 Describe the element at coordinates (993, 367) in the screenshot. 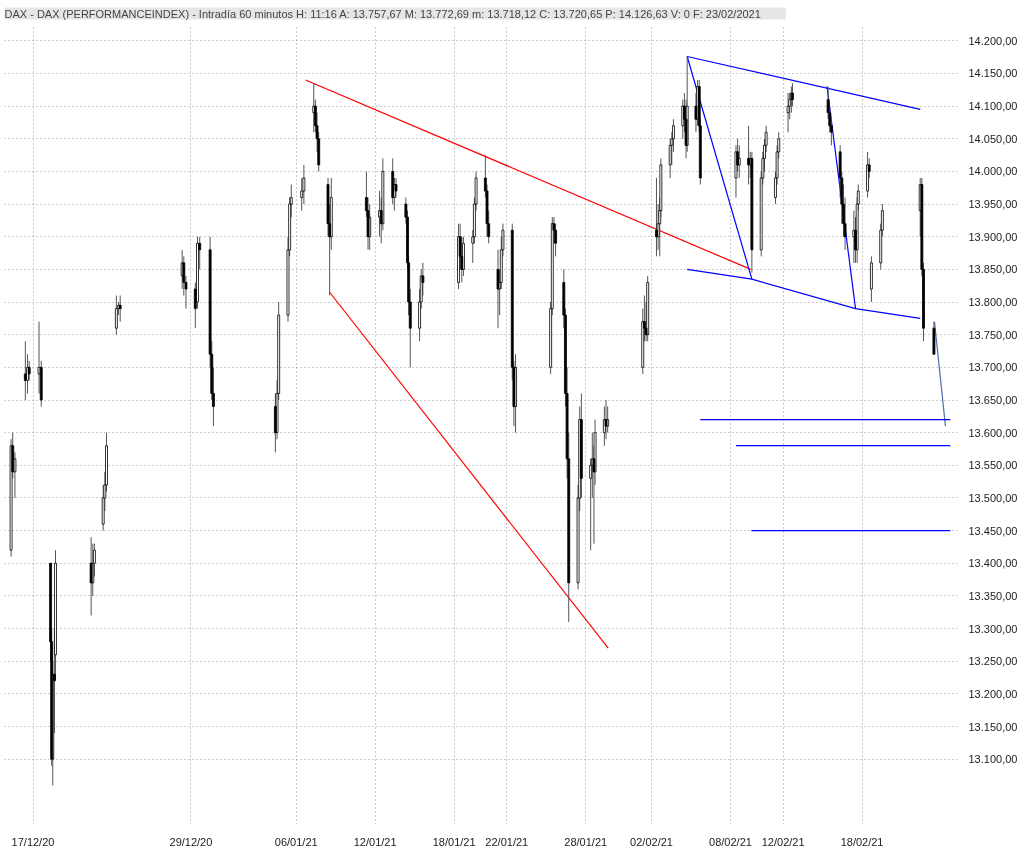

I see `y-tick-label: 13.700,00` at that location.